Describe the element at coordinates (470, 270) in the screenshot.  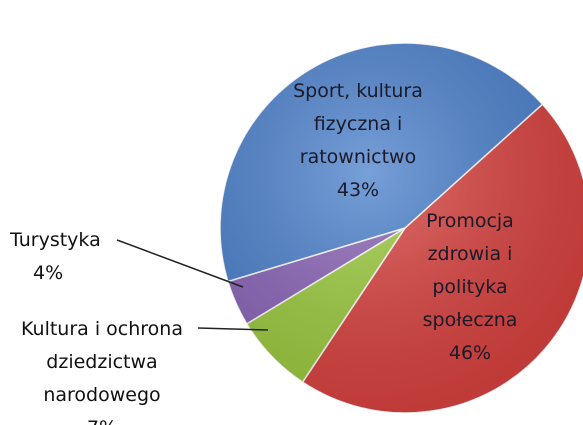
I see `category-label: Promocja zdrowia i polityka społeczna` at that location.